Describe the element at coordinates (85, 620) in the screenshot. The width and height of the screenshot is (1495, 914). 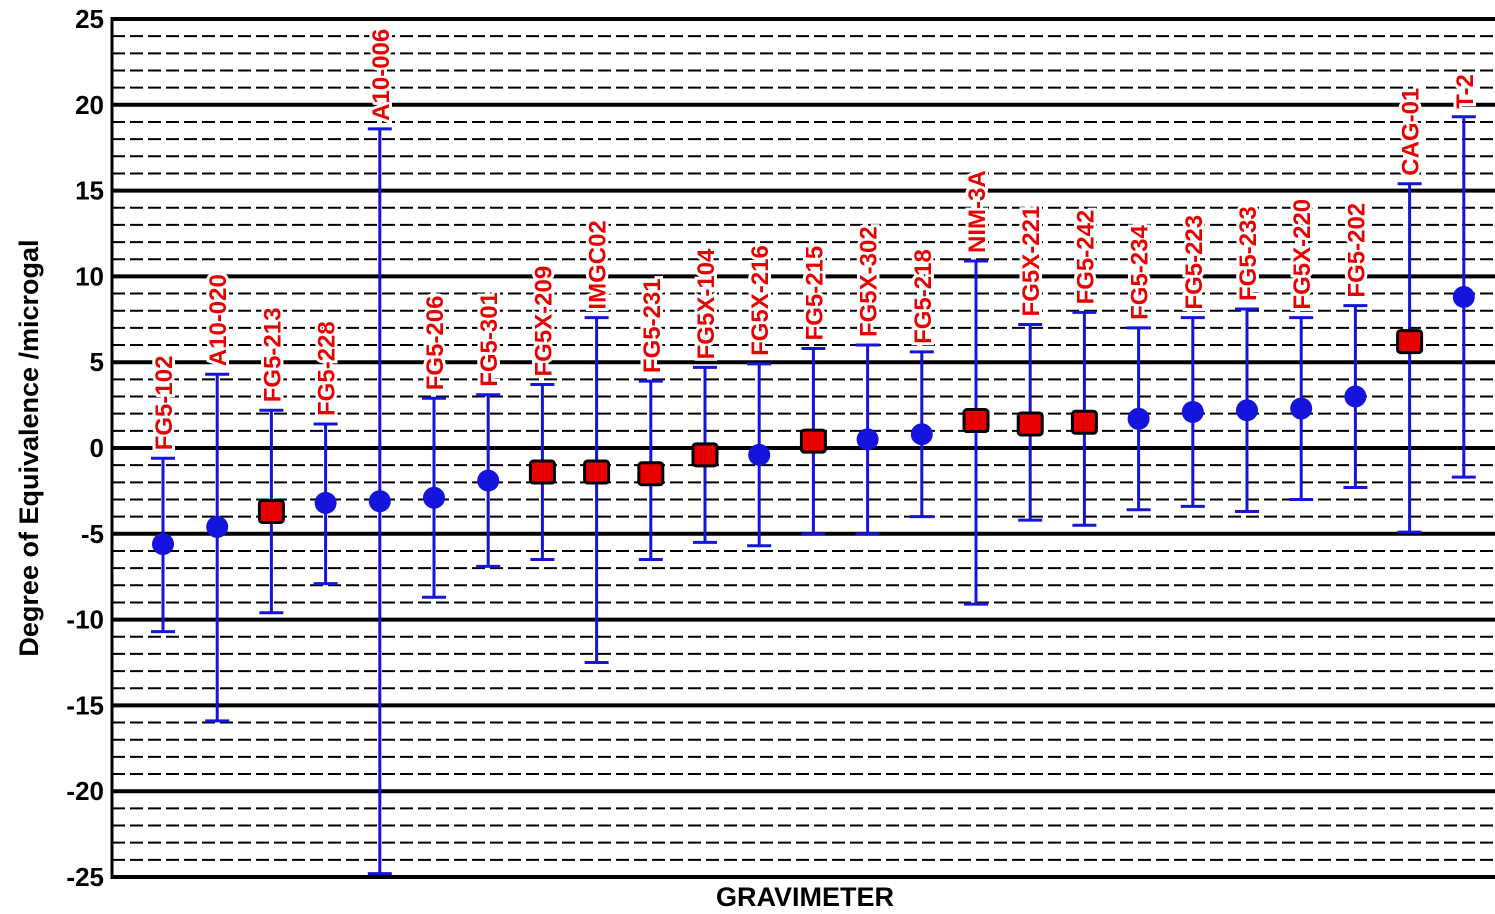
I see `y-tick-label: -10` at that location.